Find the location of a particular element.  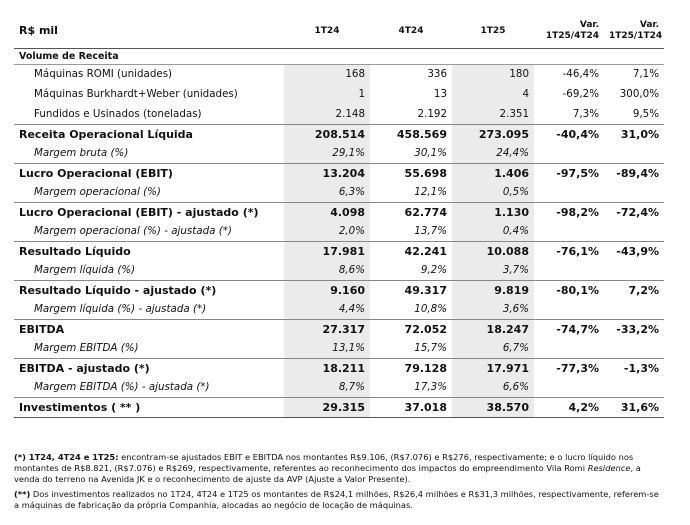

cell-1t24: 9.160 is located at coordinates (327, 289).